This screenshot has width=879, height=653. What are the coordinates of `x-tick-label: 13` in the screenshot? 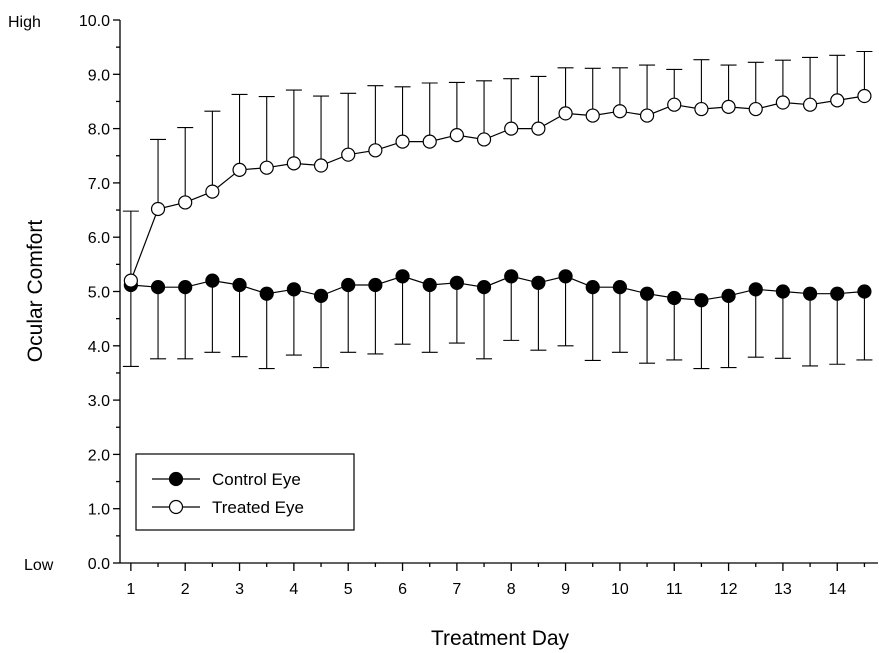 It's located at (783, 589).